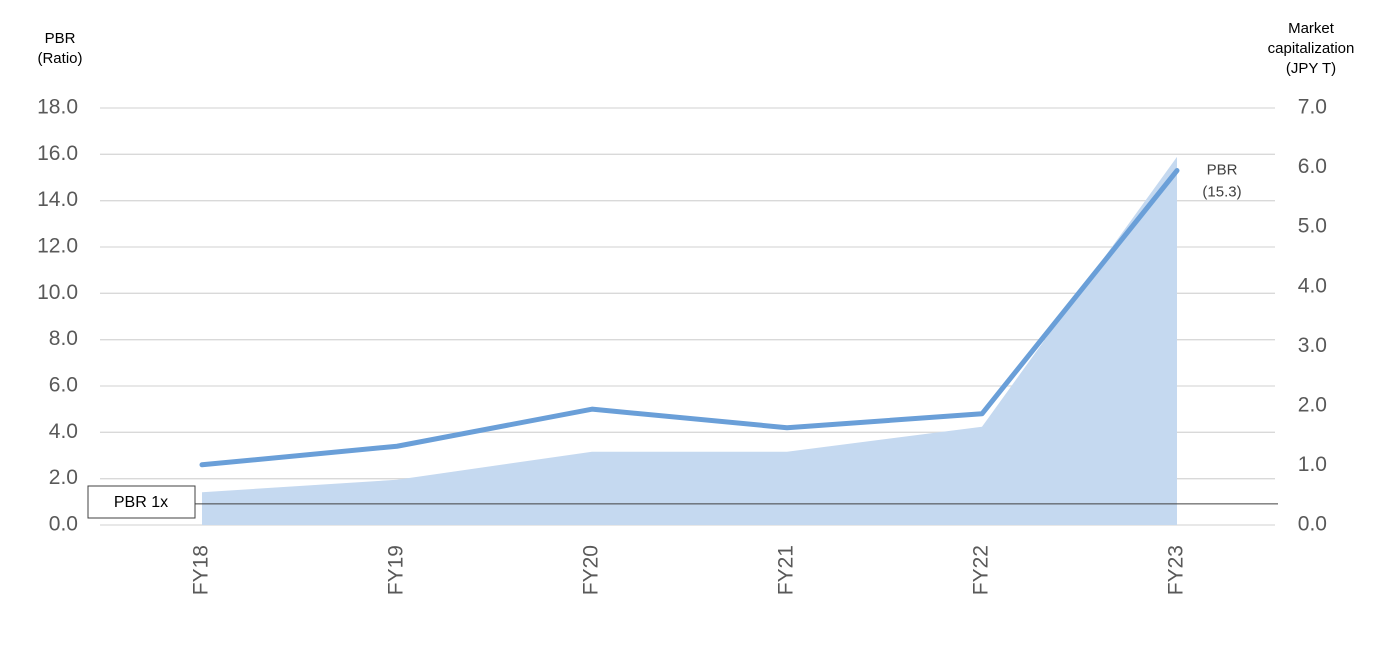  I want to click on y-tick-label: 12.0, so click(57, 246).